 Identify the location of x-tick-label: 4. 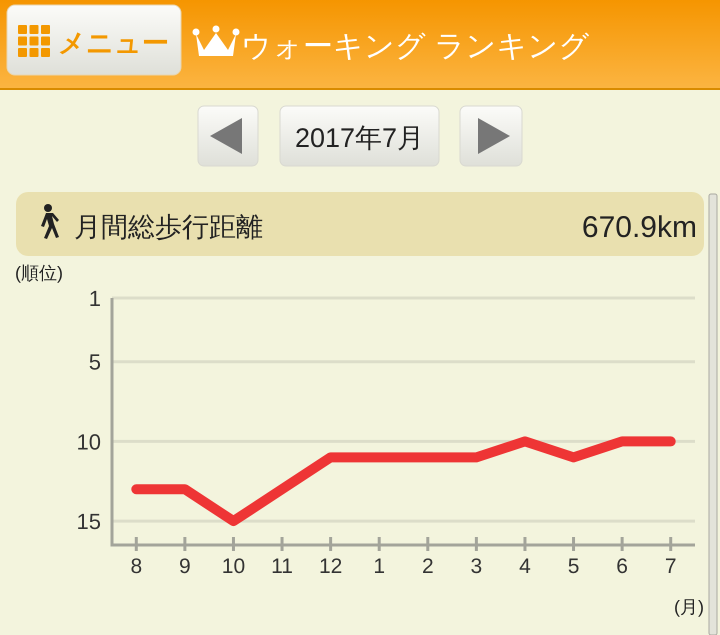
(525, 566).